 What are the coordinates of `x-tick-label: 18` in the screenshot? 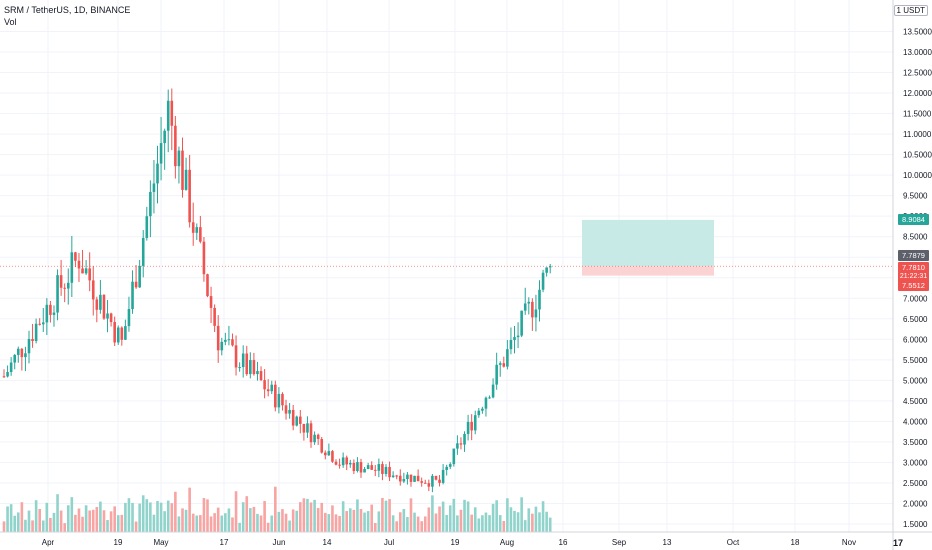 It's located at (795, 542).